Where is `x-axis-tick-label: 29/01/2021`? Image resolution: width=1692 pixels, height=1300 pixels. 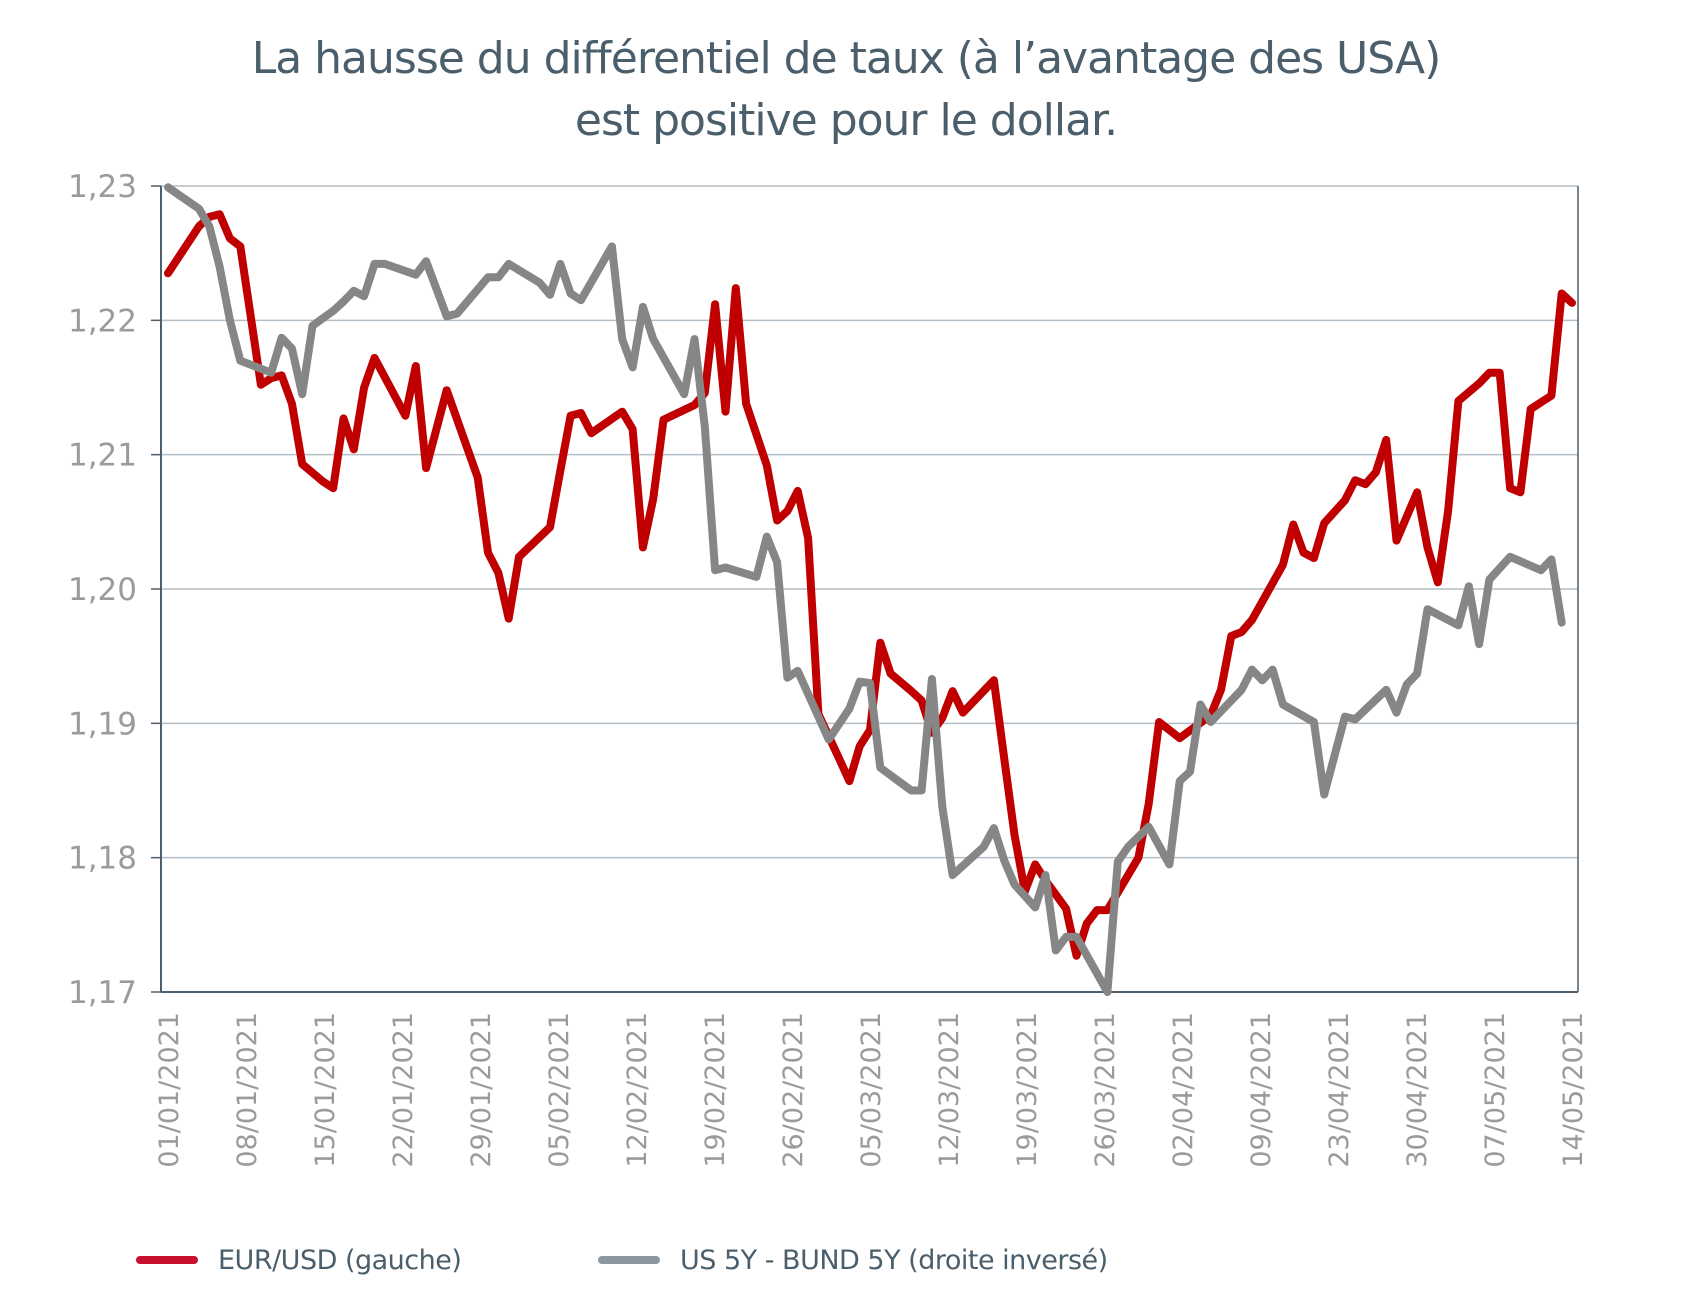
x-axis-tick-label: 29/01/2021 is located at coordinates (481, 1090).